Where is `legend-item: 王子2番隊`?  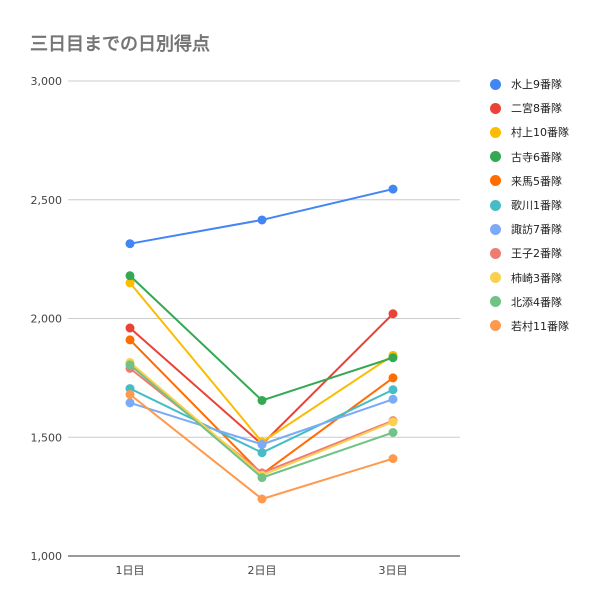 legend-item: 王子2番隊 is located at coordinates (529, 253).